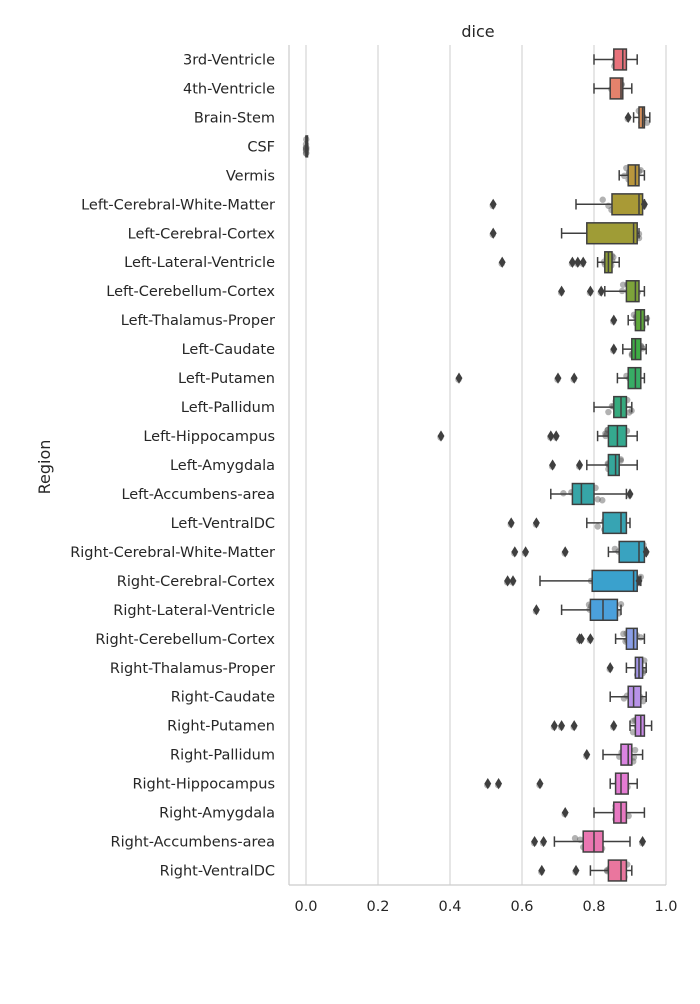 The height and width of the screenshot is (1004, 700). I want to click on x-tick-label: 0.6, so click(521, 907).